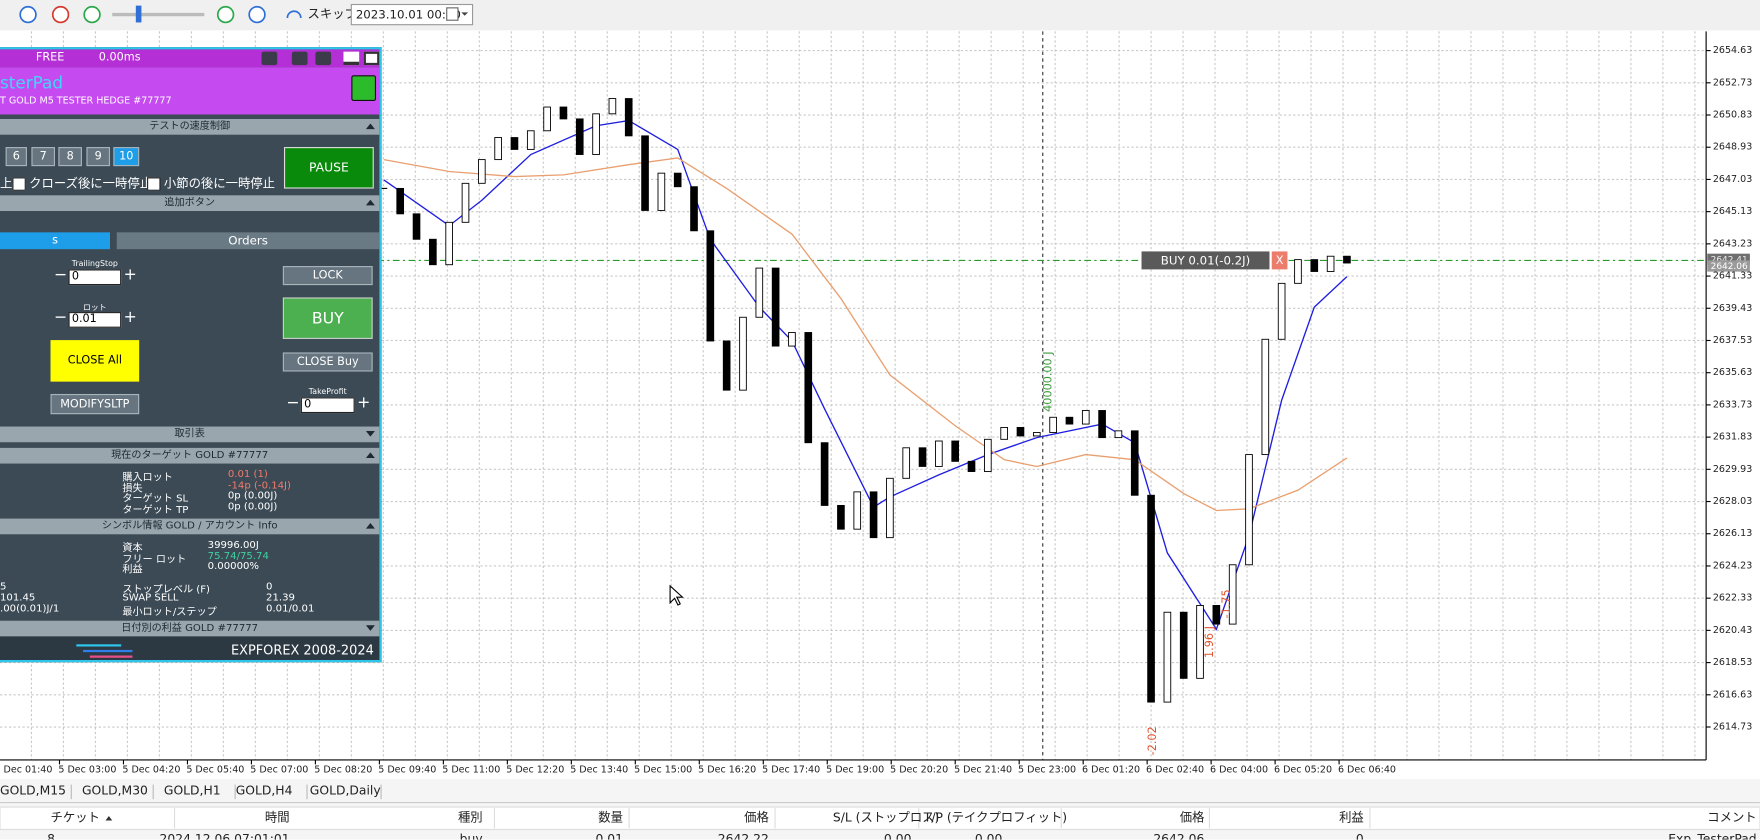 The image size is (1760, 840). What do you see at coordinates (238, 556) in the screenshot?
I see `info-value: 75.74/75.74` at bounding box center [238, 556].